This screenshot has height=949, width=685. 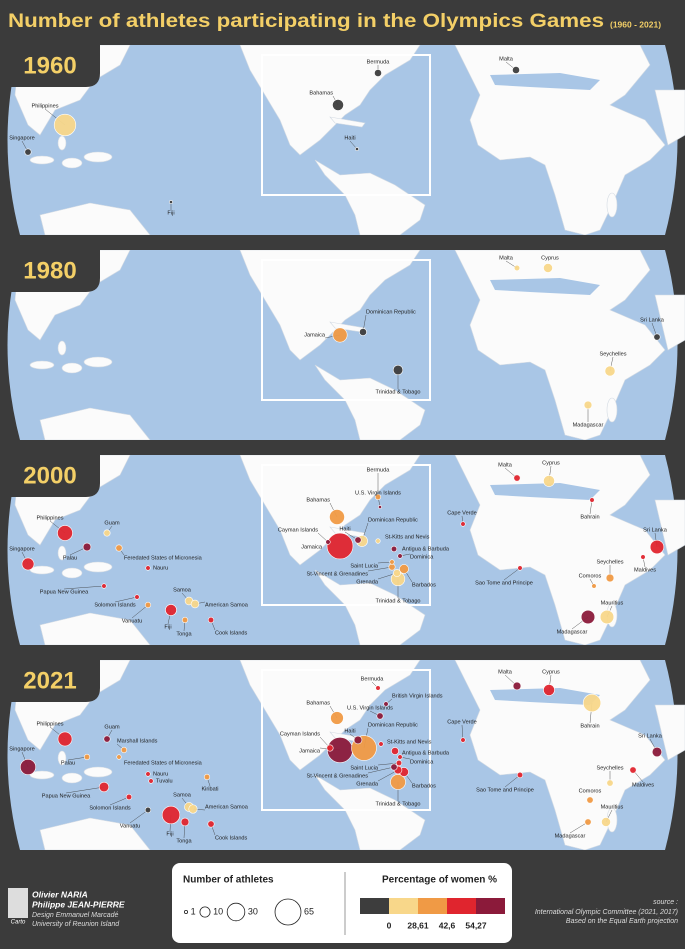 I want to click on country-label: St-Kitts and Nevis, so click(x=407, y=537).